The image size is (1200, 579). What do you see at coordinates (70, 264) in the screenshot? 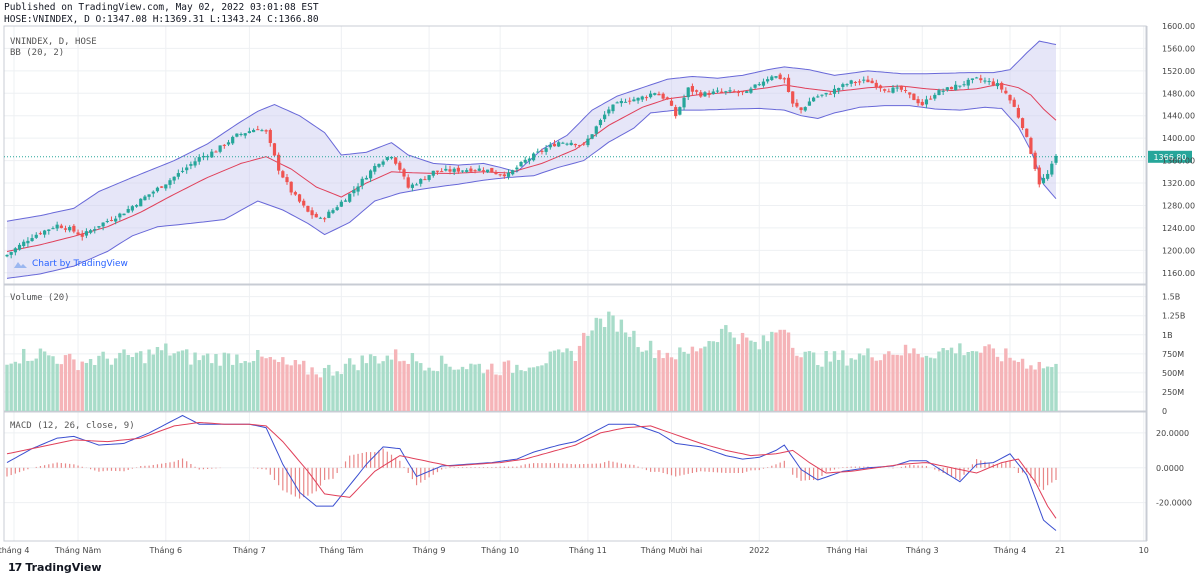
I see `chart-by-tradingview-link: Chart by TradingView` at bounding box center [70, 264].